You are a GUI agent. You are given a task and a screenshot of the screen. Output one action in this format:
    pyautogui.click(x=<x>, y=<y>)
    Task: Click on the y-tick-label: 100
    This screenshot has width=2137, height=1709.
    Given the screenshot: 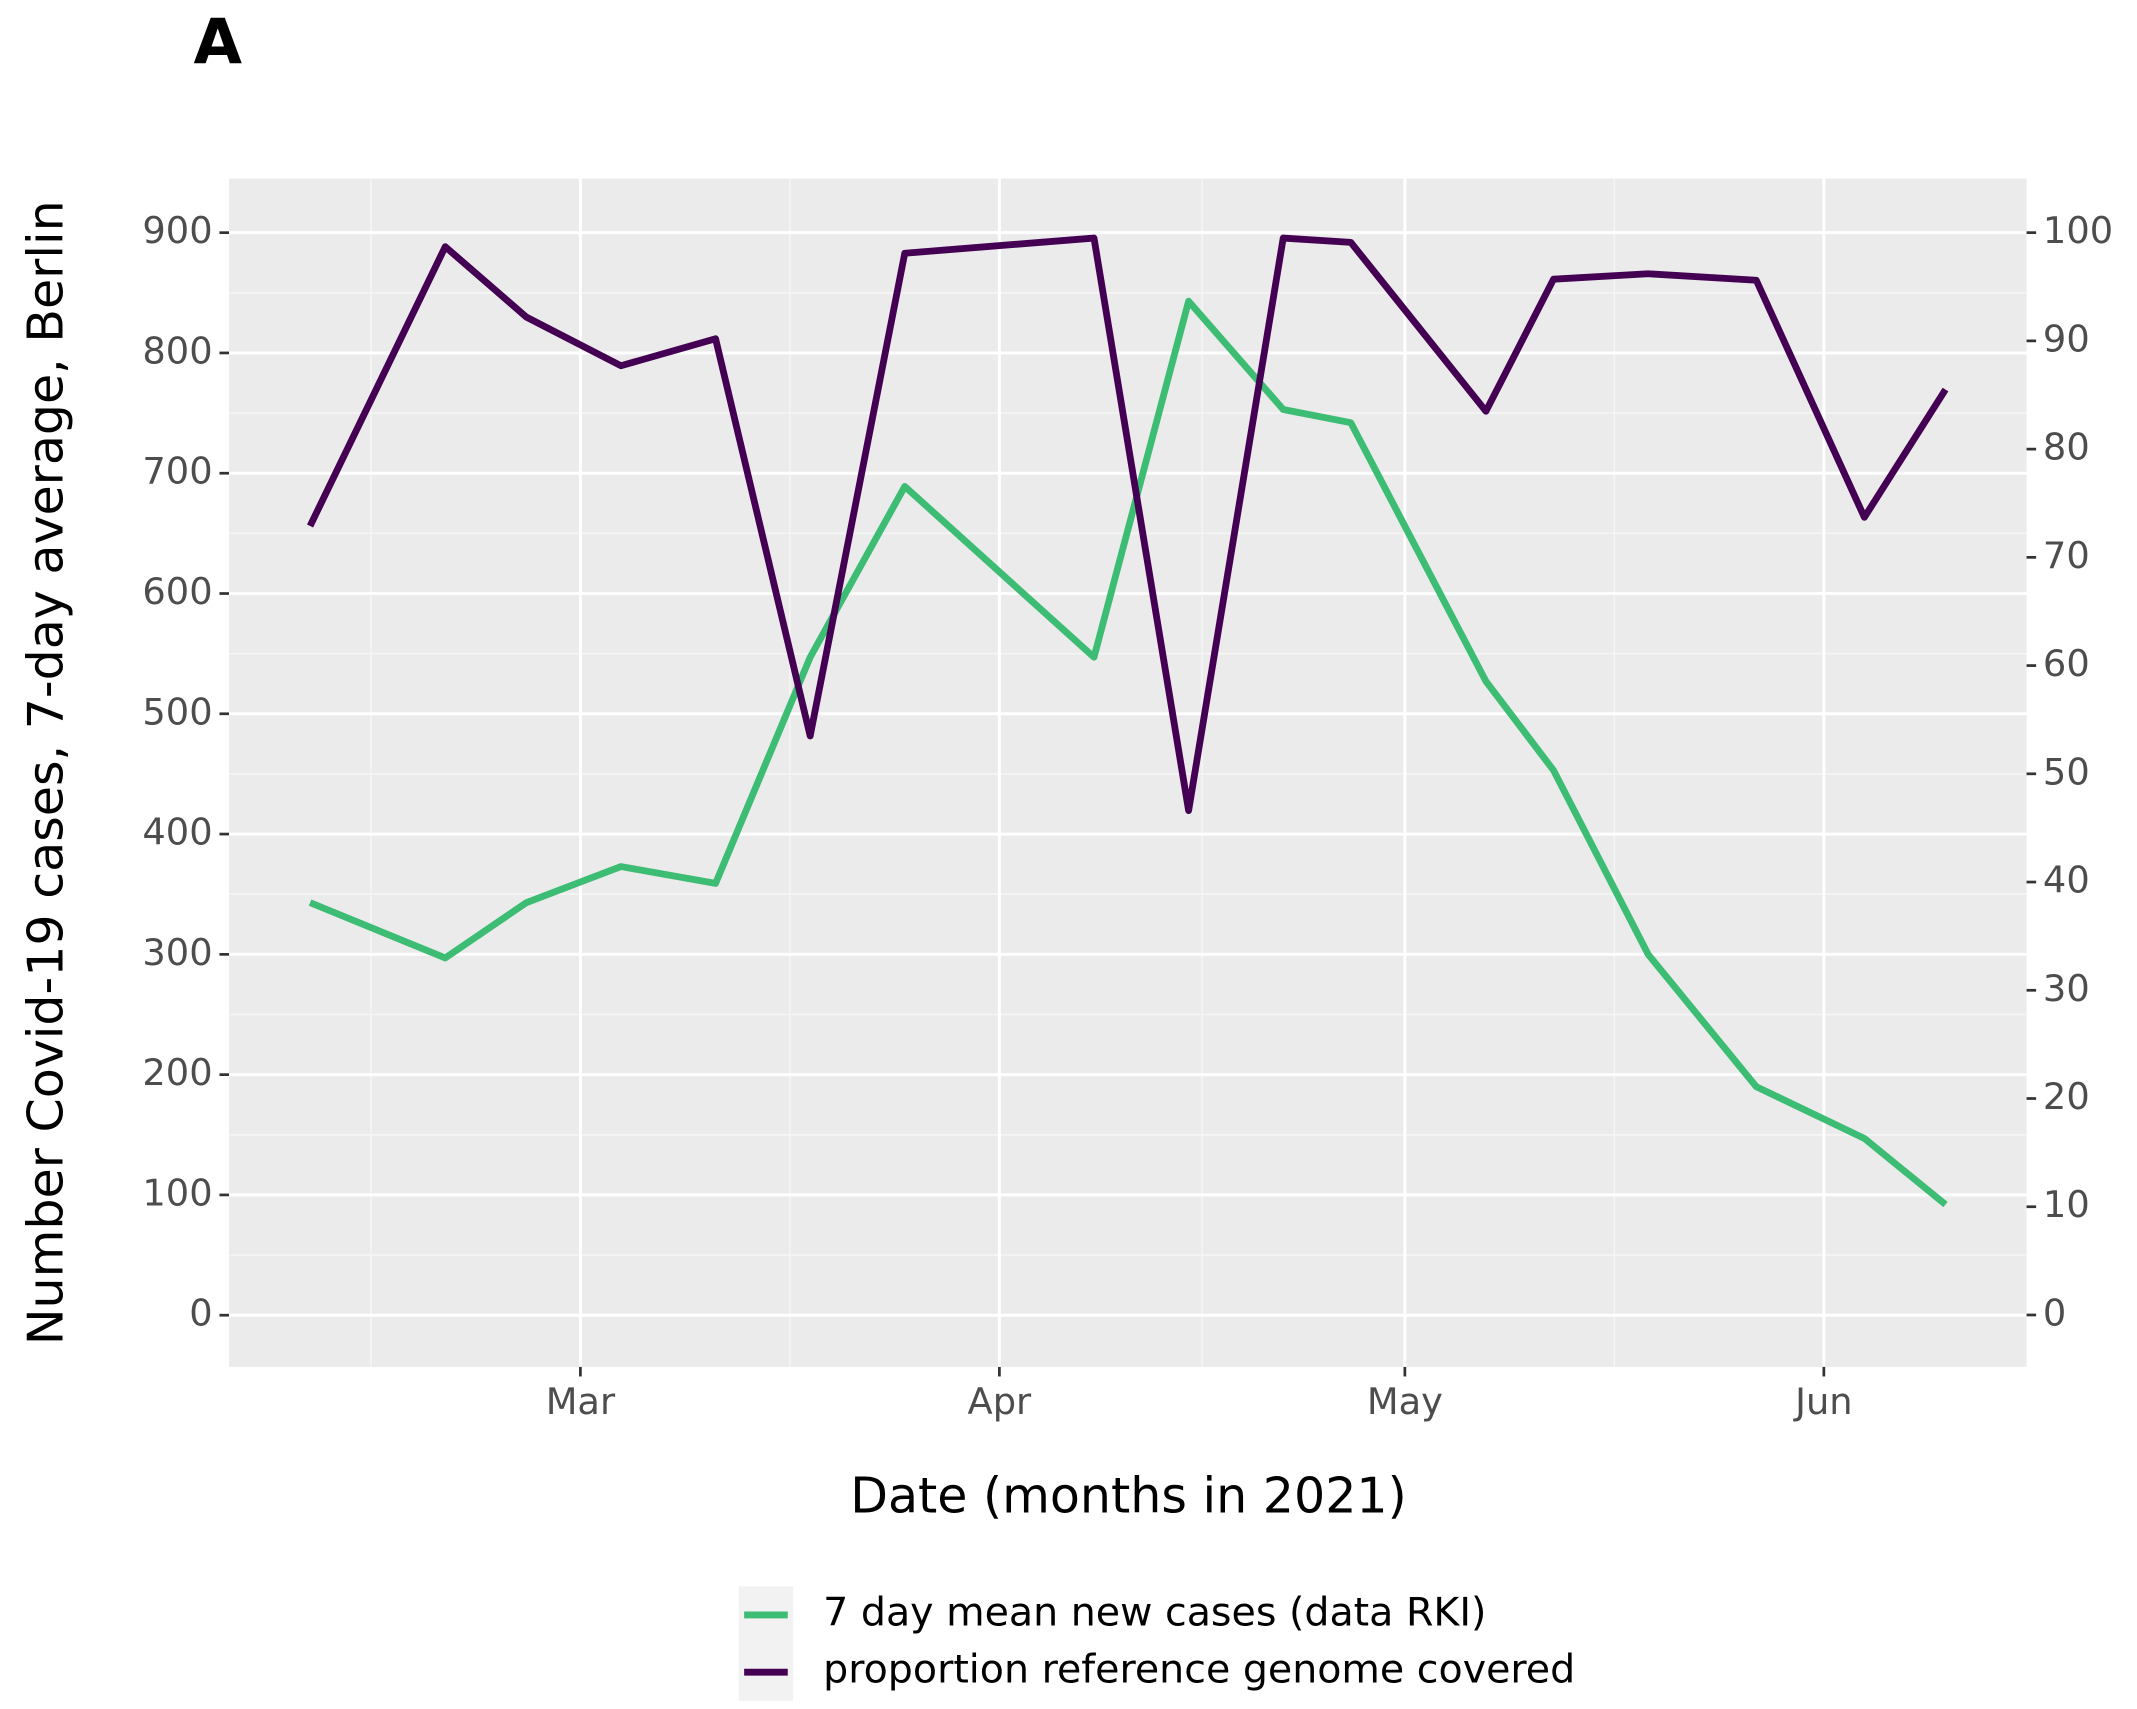 What is the action you would take?
    pyautogui.click(x=177, y=1192)
    